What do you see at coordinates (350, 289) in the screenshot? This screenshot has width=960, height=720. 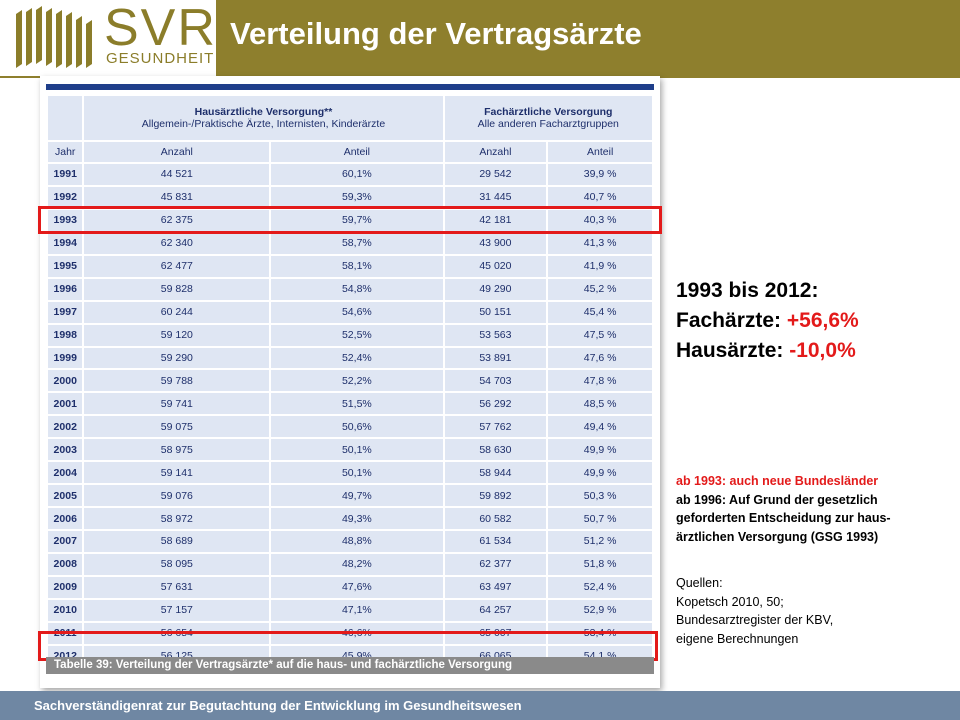 I see `table-row: 1996 59 828 54,8% 49 290 45,2 %` at bounding box center [350, 289].